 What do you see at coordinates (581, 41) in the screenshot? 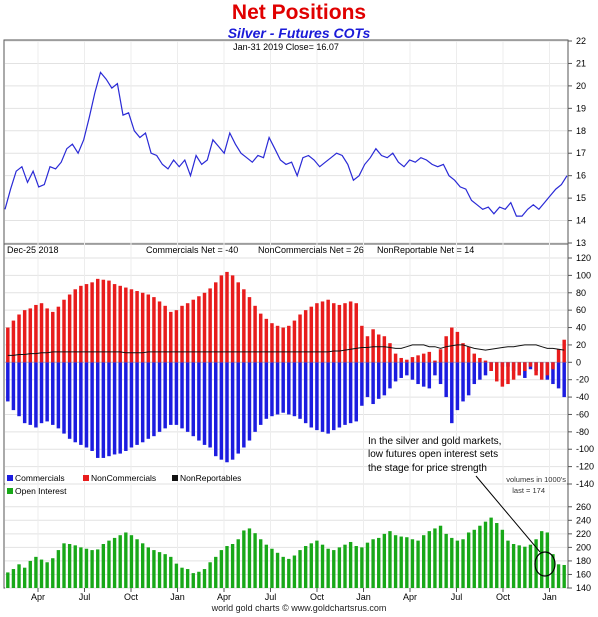
I see `price-tick-label: 22` at bounding box center [581, 41].